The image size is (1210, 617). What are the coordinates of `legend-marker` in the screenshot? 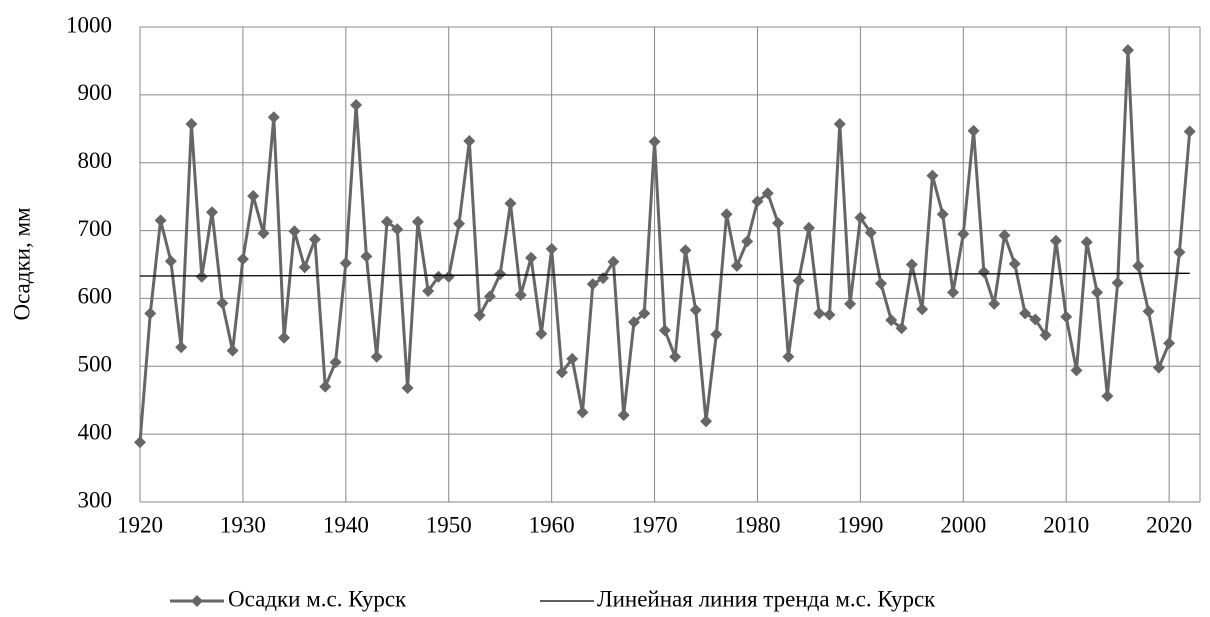 It's located at (197, 601).